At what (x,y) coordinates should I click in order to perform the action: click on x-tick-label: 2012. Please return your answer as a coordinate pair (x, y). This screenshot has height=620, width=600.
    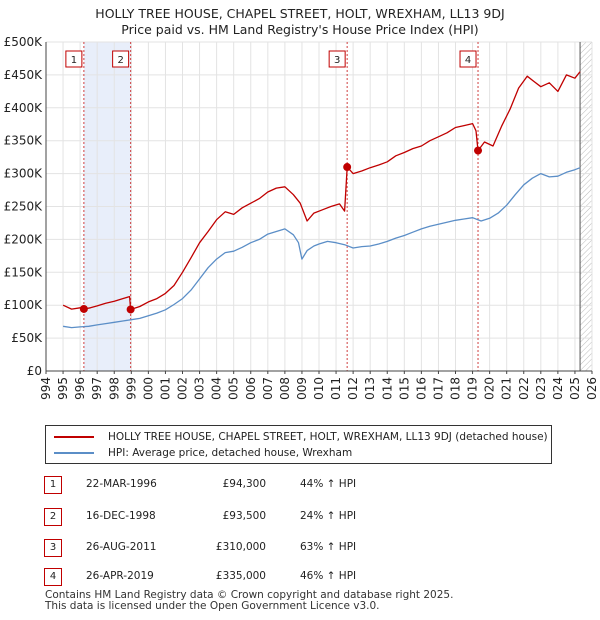
    Looking at the image, I should click on (353, 388).